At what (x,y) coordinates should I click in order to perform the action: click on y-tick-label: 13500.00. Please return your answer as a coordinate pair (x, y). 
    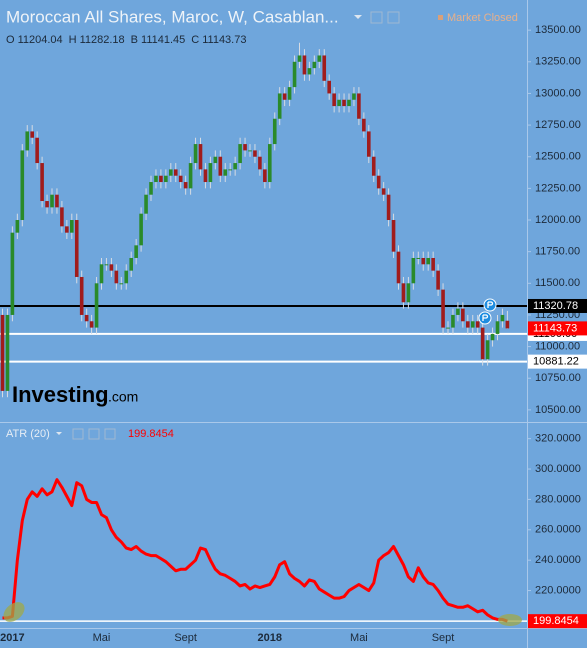
    Looking at the image, I should click on (558, 30).